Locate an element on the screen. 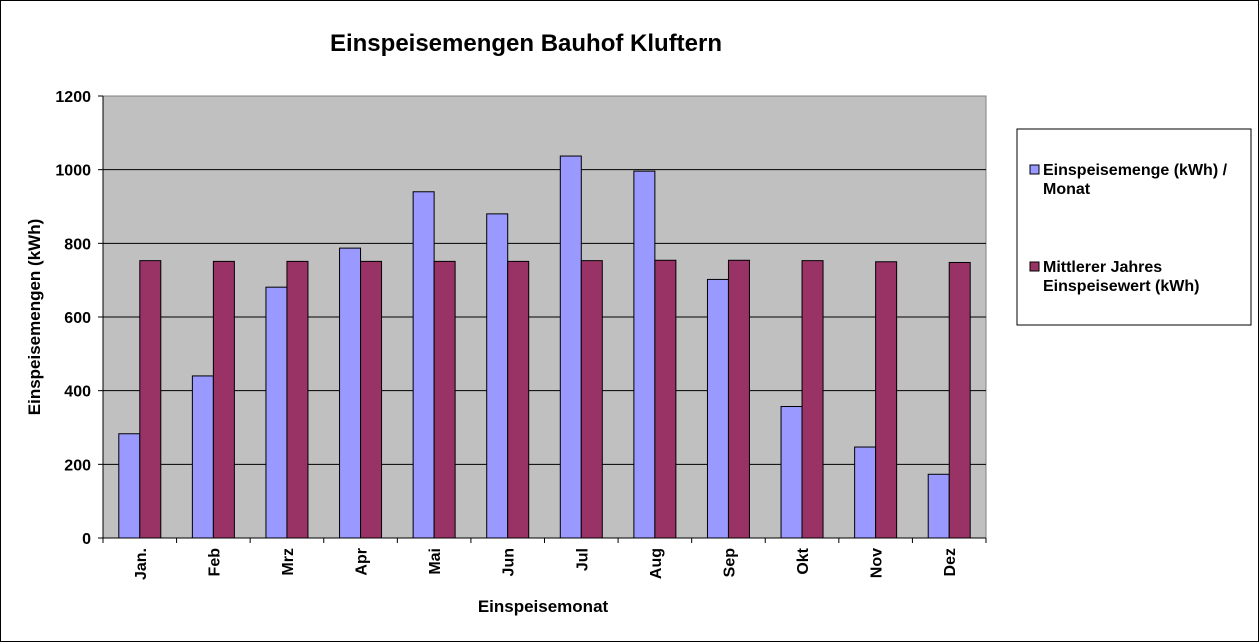 The height and width of the screenshot is (642, 1259). y-tick-labels: 0 200 400 600 800 1000 1200 is located at coordinates (73, 318).